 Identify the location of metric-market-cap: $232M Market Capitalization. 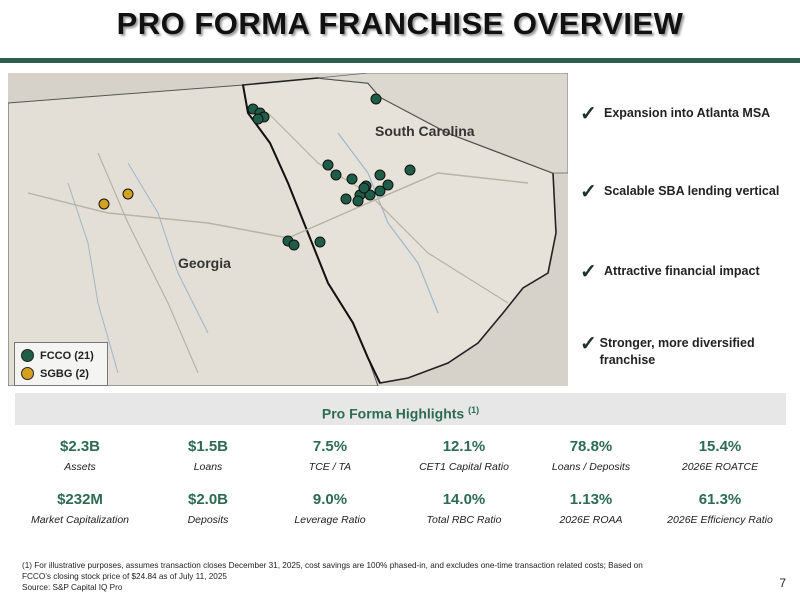
(80, 508).